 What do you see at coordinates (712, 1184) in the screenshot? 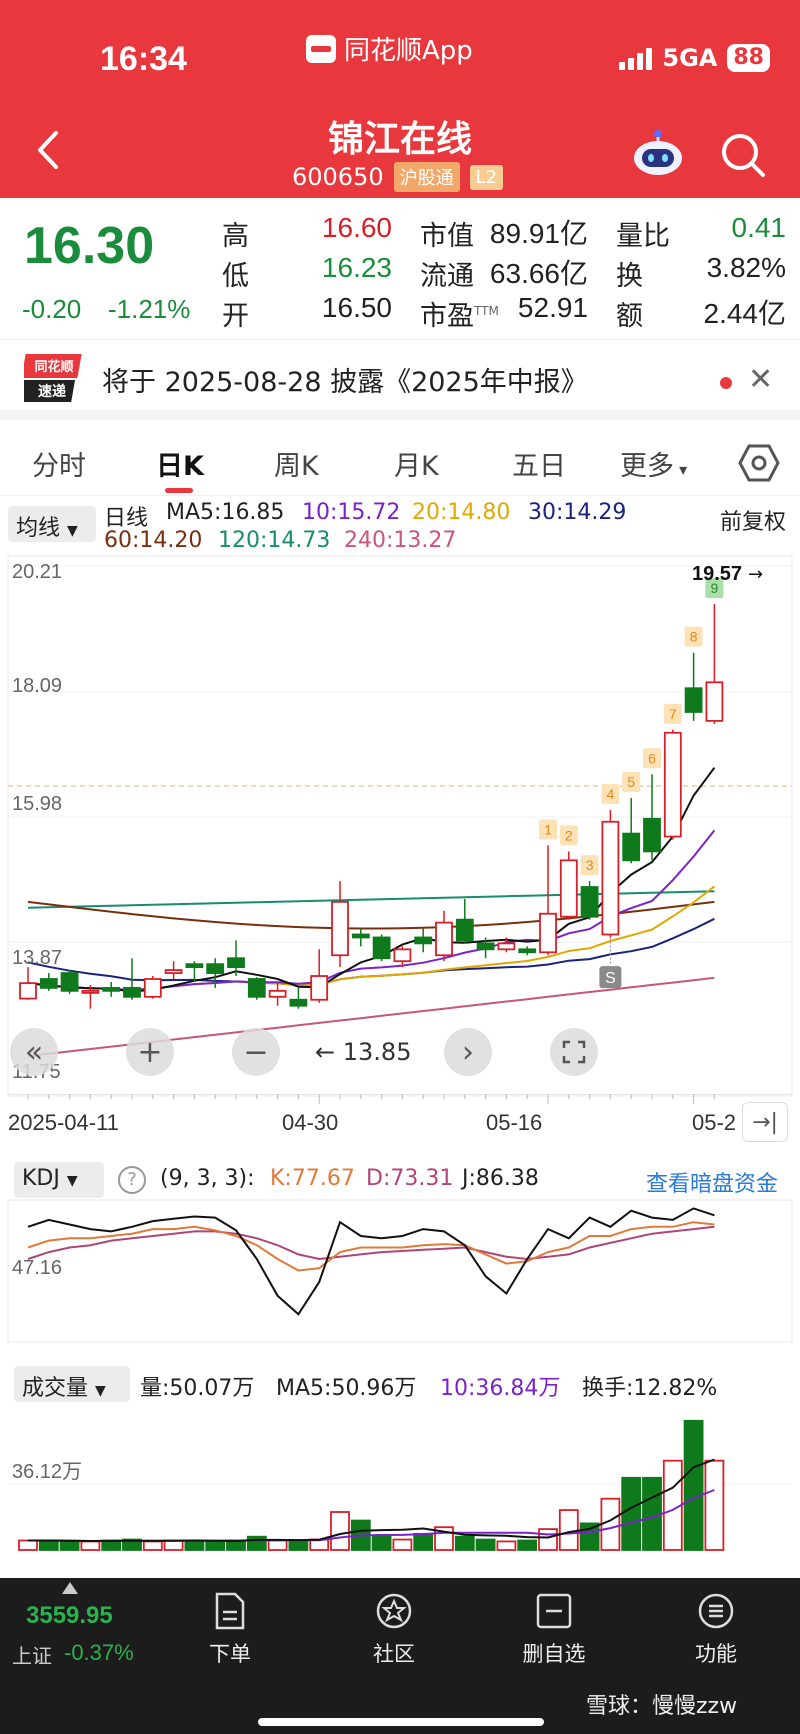
I see `dark-pool-link: 查看暗盘资金` at bounding box center [712, 1184].